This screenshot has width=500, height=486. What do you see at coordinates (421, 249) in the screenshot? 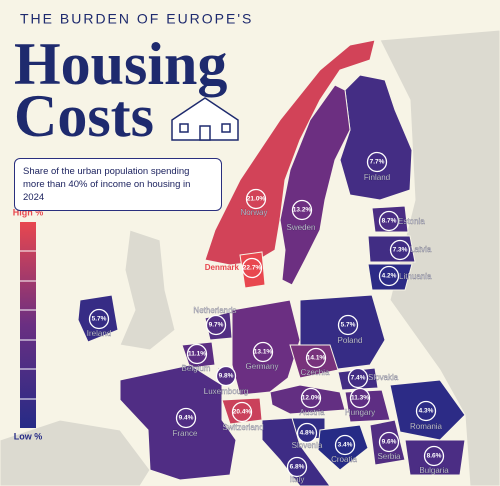
I see `country-label: Latvia` at bounding box center [421, 249].